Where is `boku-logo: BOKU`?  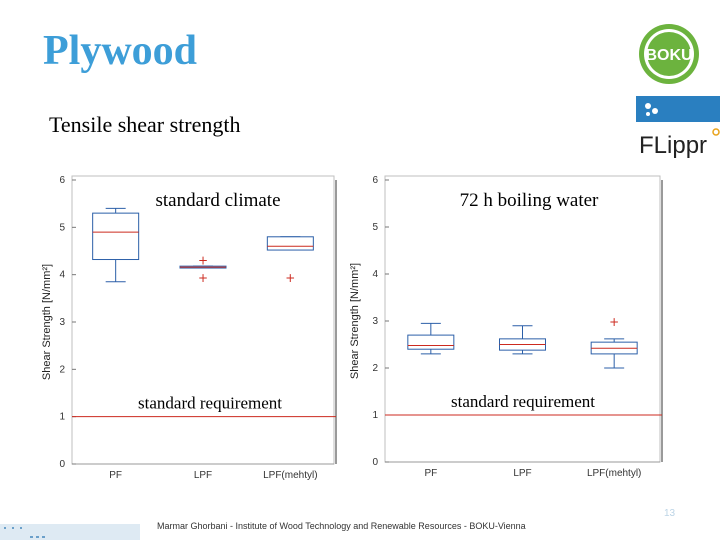
boku-logo: BOKU is located at coordinates (669, 54).